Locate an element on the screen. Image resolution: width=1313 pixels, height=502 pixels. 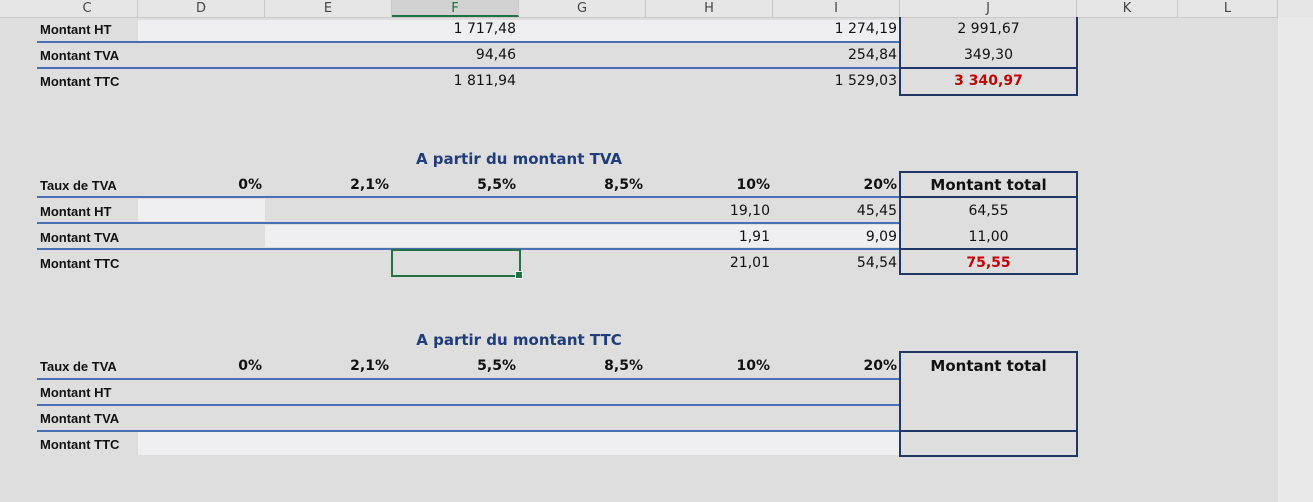
cell-h-montant-tva: 1,91 is located at coordinates (754, 237).